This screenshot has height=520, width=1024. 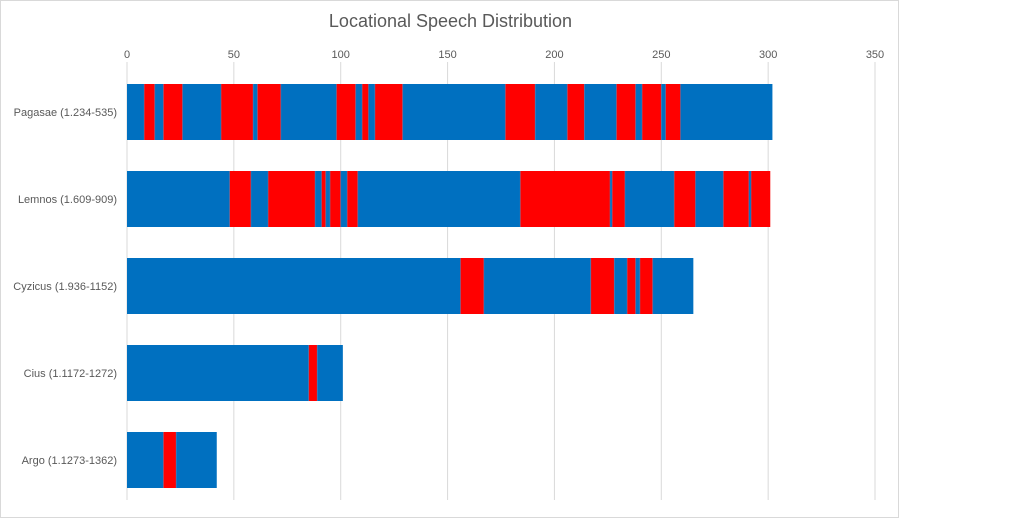 I want to click on x-tick-label: 200, so click(x=554, y=55).